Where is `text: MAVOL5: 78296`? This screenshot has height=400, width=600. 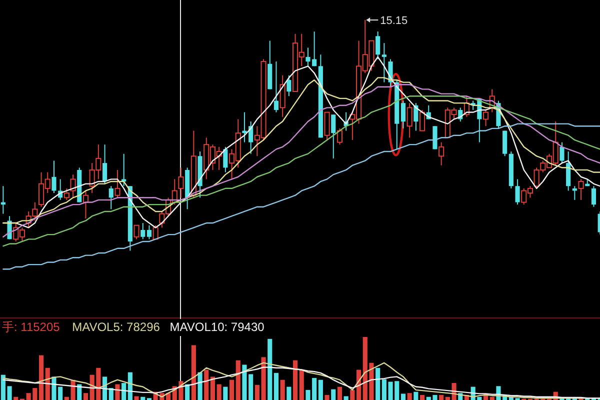
text: MAVOL5: 78296 is located at coordinates (116, 327).